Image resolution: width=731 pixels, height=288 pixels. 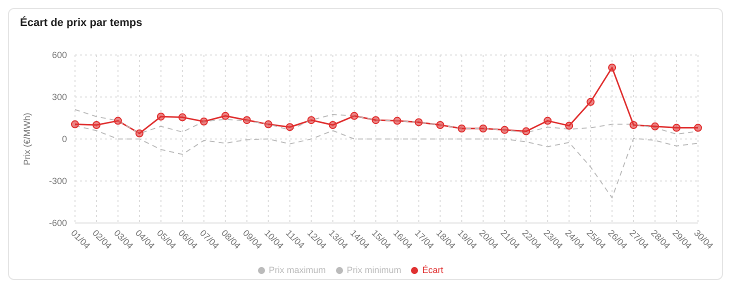 I want to click on y-tick-label: 0, so click(x=64, y=139).